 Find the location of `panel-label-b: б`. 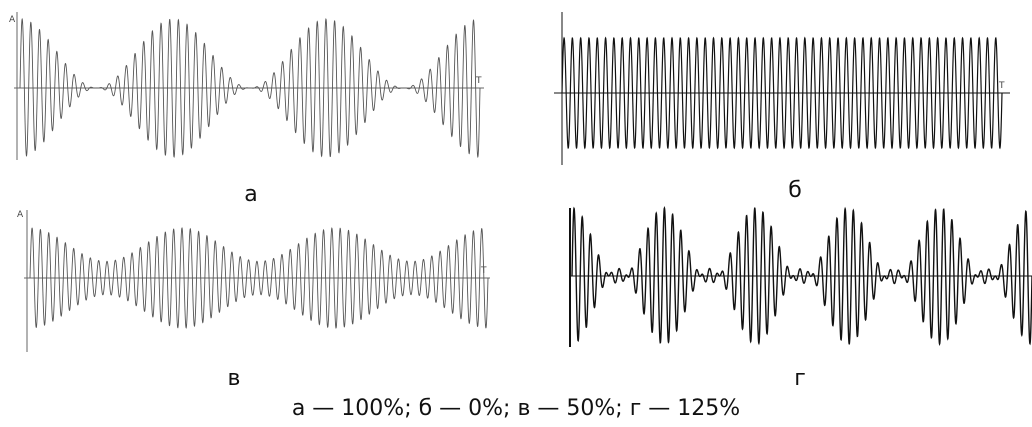

panel-label-b: б is located at coordinates (795, 190).